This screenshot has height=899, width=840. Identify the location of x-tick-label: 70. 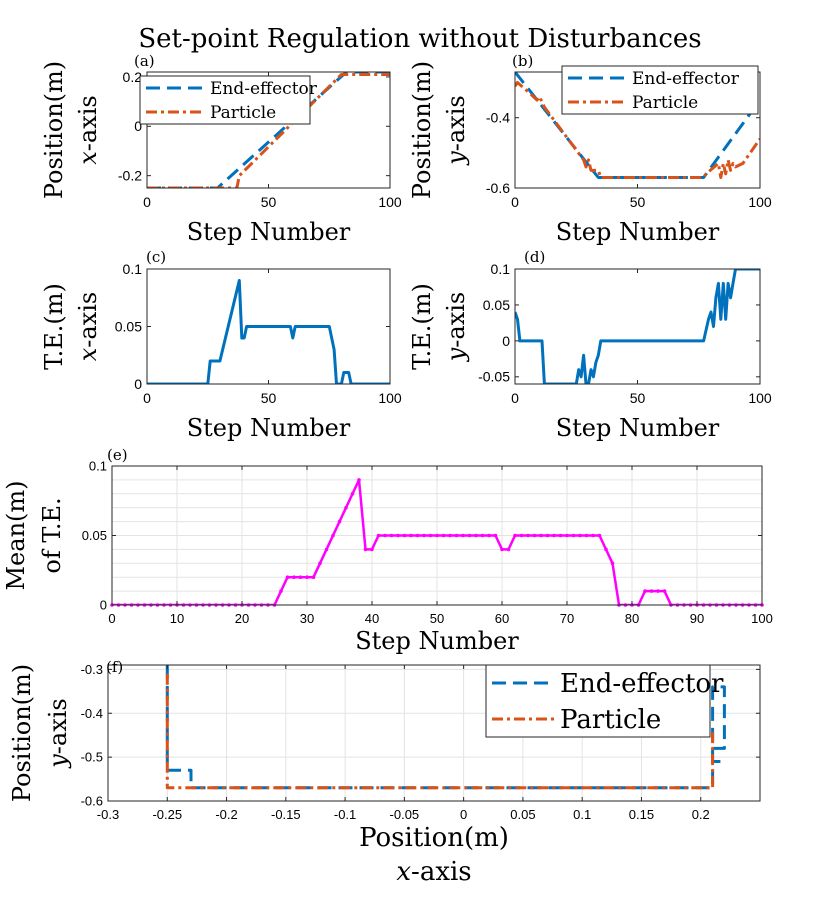
(567, 618).